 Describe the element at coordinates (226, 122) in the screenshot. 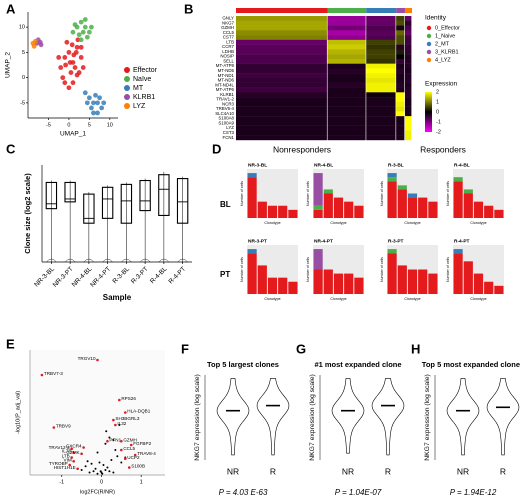

I see `gene-label: S100A9` at that location.